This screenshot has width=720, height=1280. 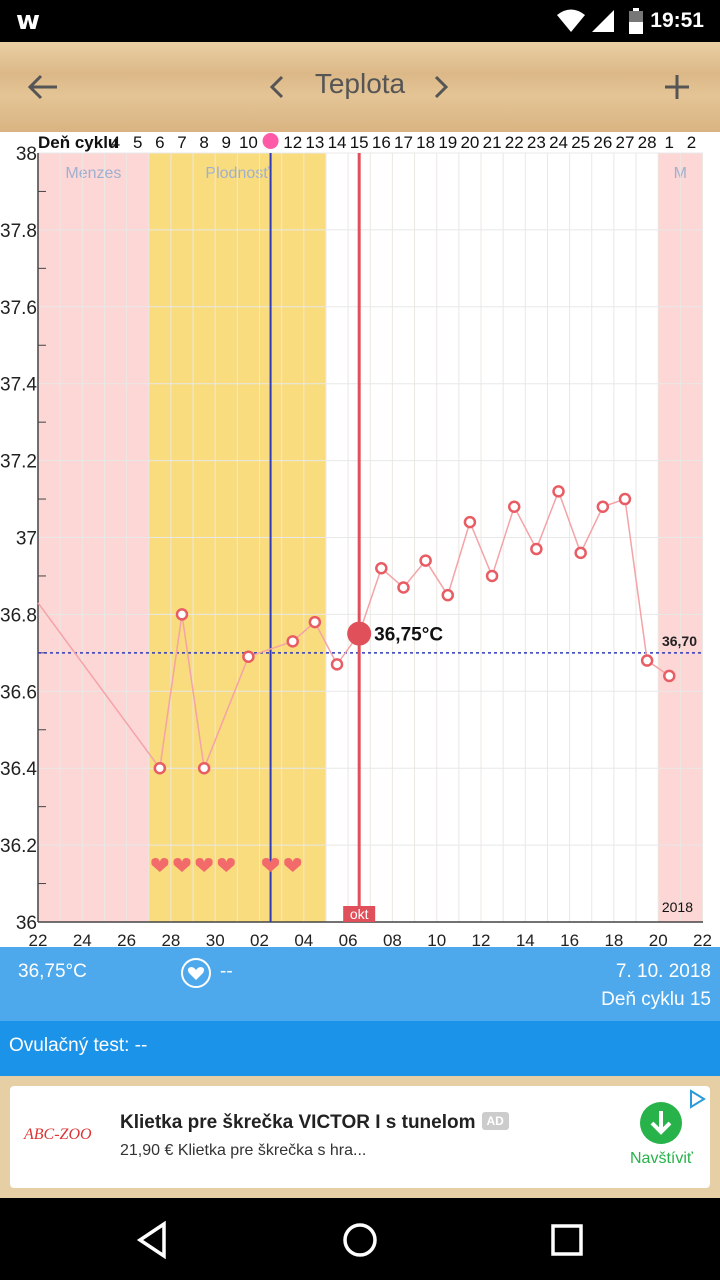 I want to click on wifi-icon, so click(x=571, y=20).